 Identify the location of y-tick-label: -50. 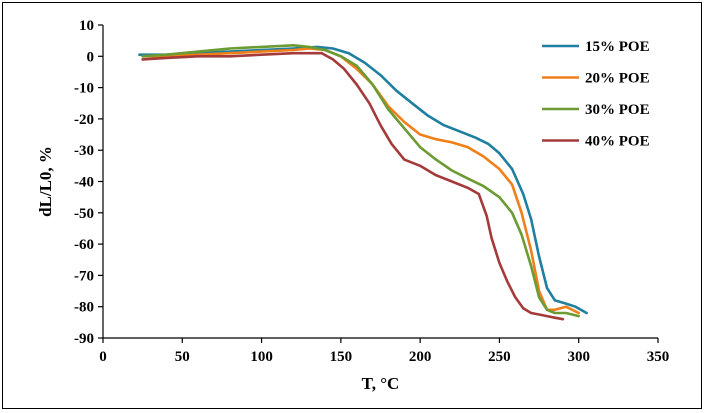
(84, 214).